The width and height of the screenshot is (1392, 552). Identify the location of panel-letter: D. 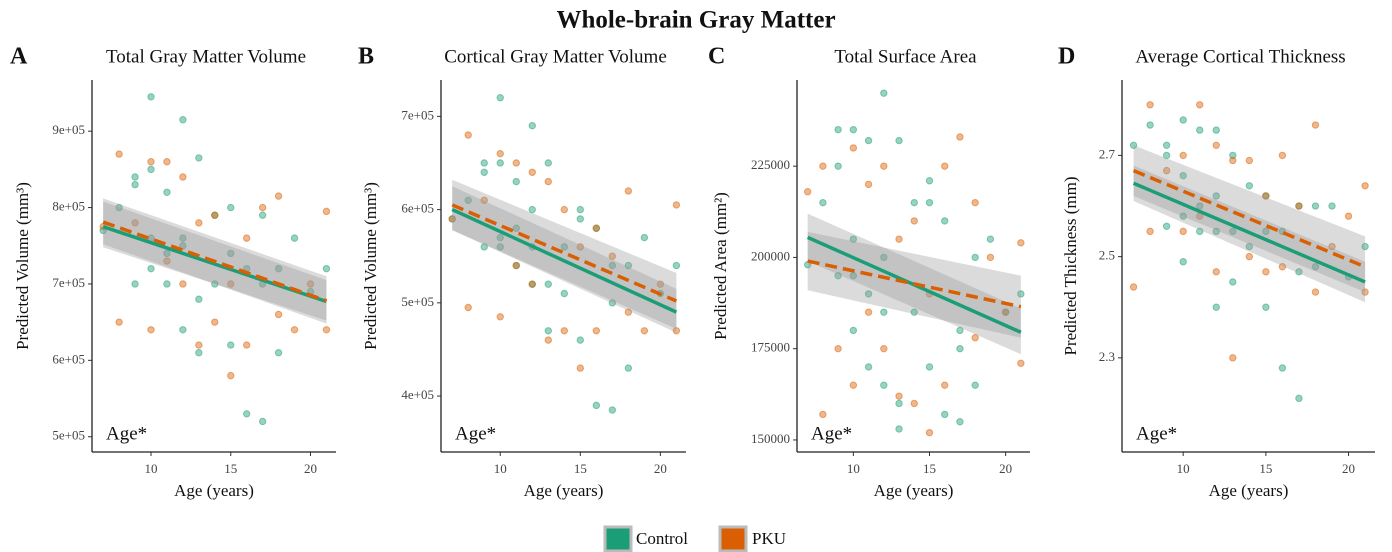
(1066, 57).